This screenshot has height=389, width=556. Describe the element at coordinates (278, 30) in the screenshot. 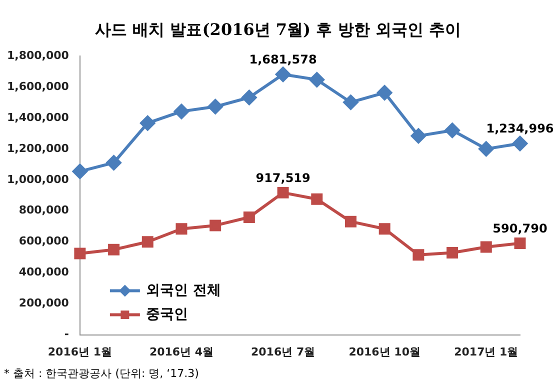

I see `chart-title: 사드 배치 발표(2016년 7월) 후 방한 외국인 추이` at that location.